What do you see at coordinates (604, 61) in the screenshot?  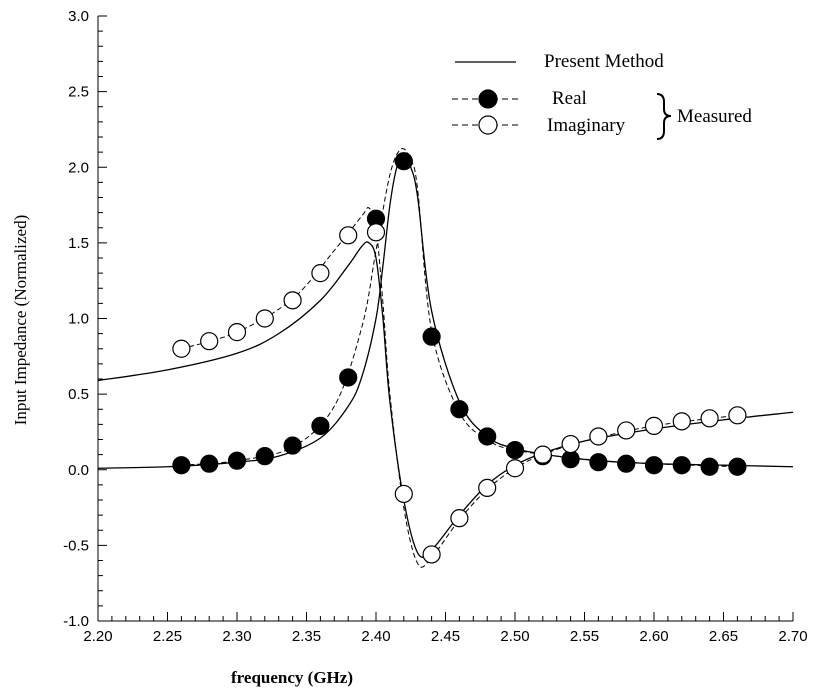 I see `legend-label-present-method: Present Method` at bounding box center [604, 61].